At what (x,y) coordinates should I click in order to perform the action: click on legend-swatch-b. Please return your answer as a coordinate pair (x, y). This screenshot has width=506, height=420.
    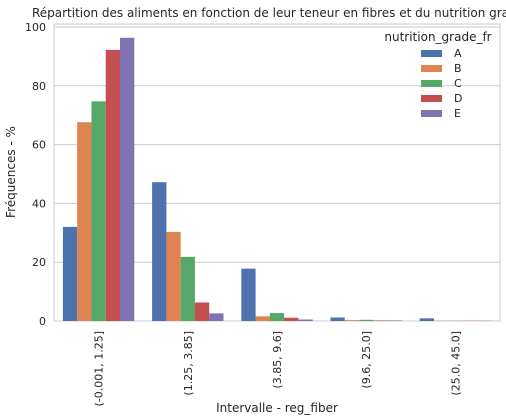
    Looking at the image, I should click on (431, 68).